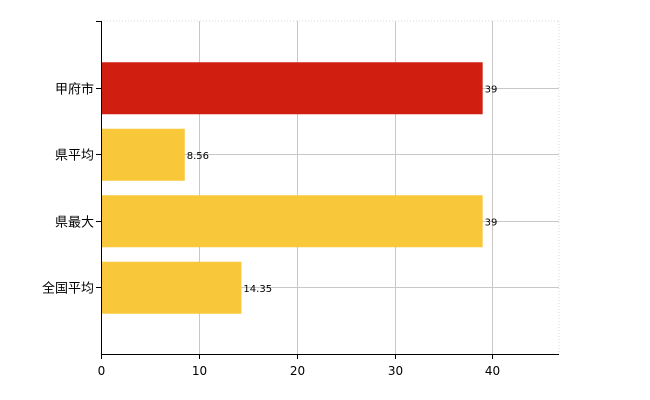  I want to click on category-label: 甲府市, so click(74, 90).